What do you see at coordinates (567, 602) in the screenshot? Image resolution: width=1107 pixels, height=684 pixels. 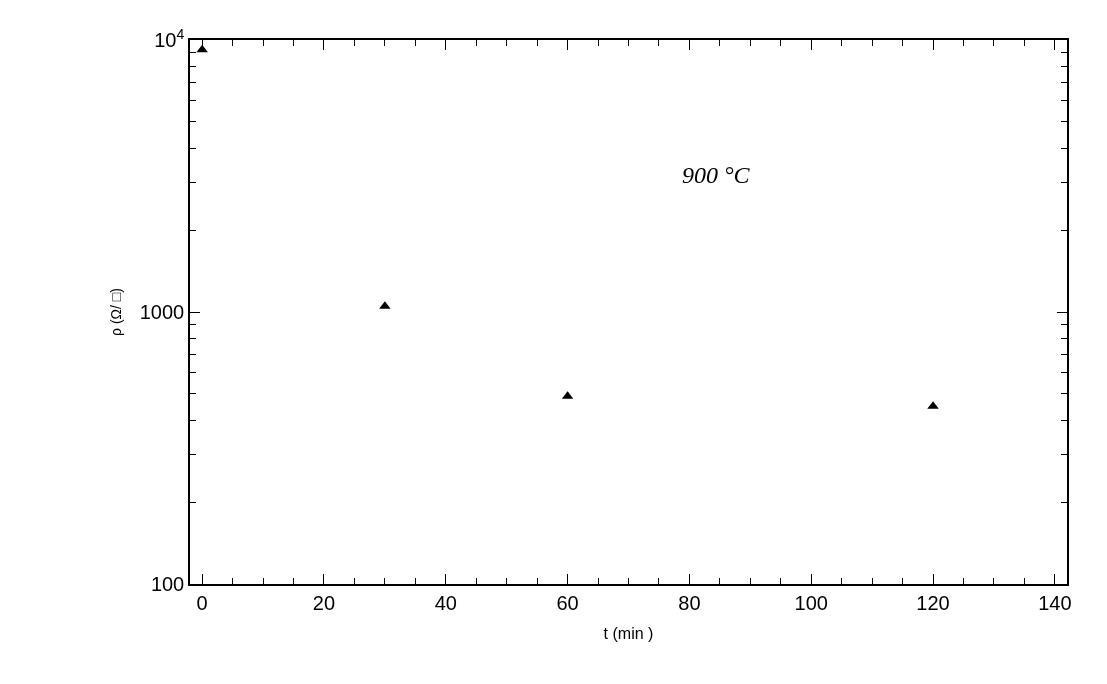 I see `x-tick-label: 60` at bounding box center [567, 602].